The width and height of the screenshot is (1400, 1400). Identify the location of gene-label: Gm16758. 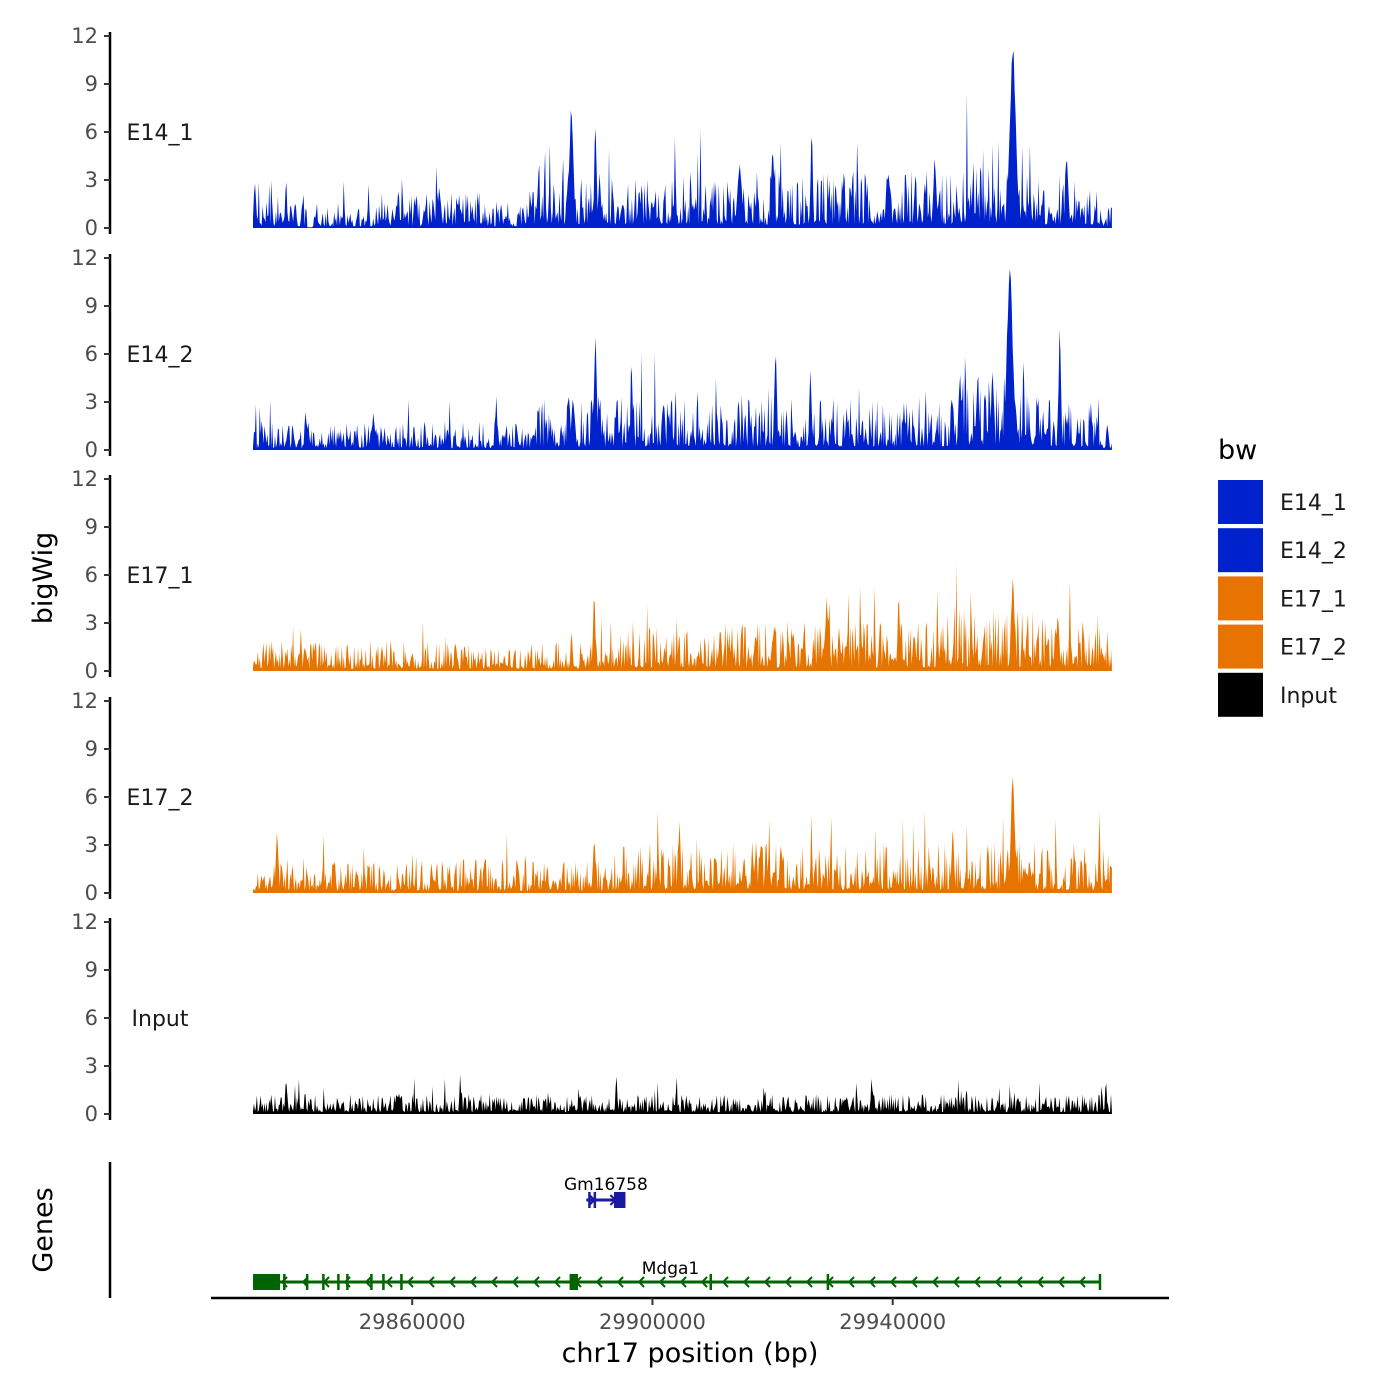
(606, 1185).